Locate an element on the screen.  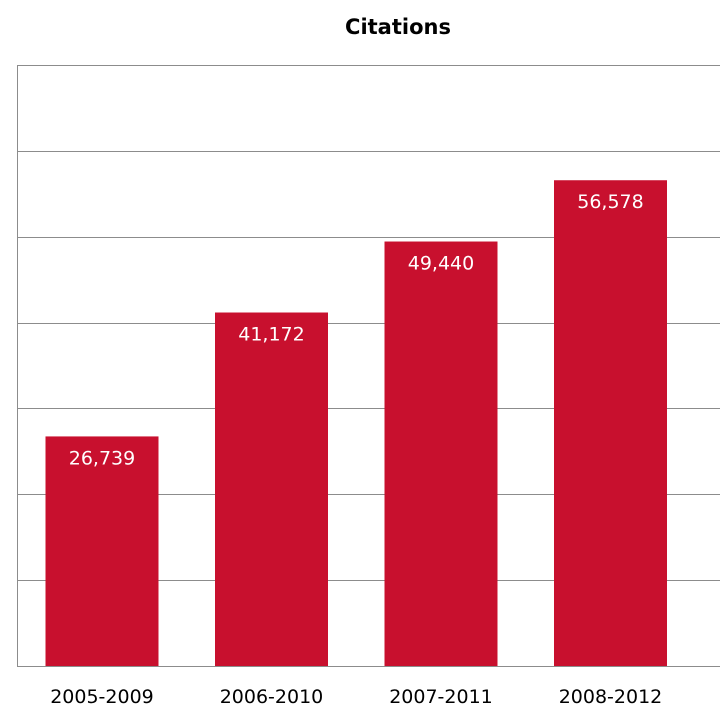
data-label: 56,578 is located at coordinates (610, 202).